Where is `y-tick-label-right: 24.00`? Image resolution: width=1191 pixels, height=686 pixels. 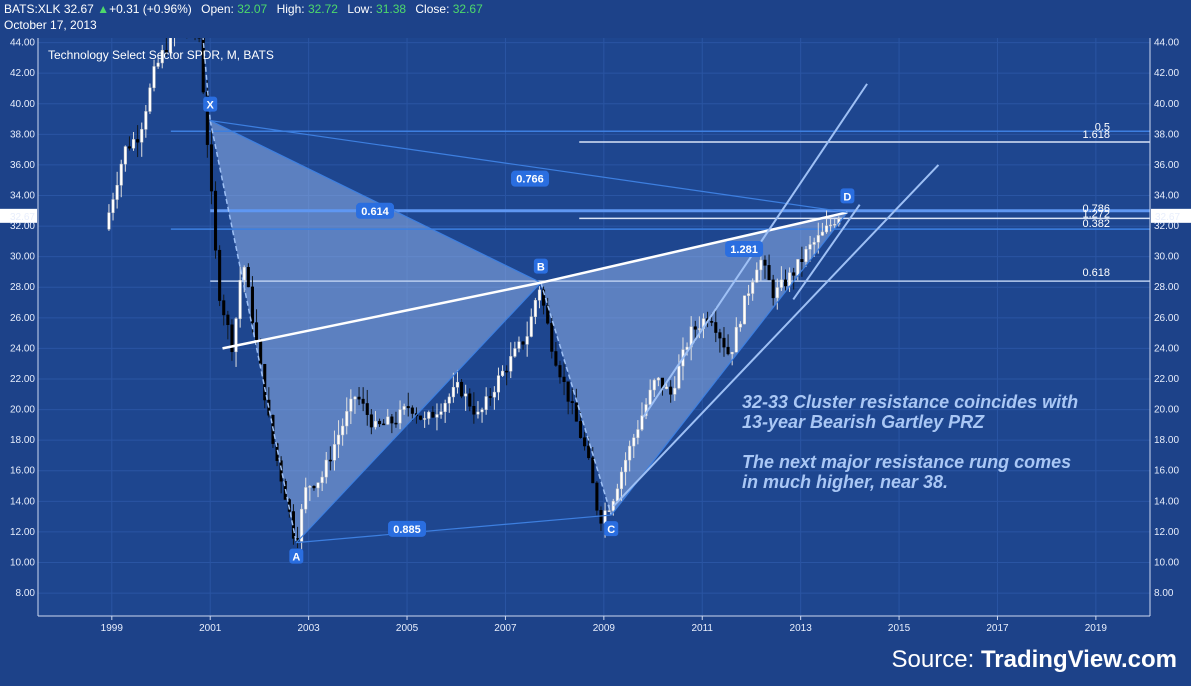
y-tick-label-right: 24.00 is located at coordinates (1166, 348).